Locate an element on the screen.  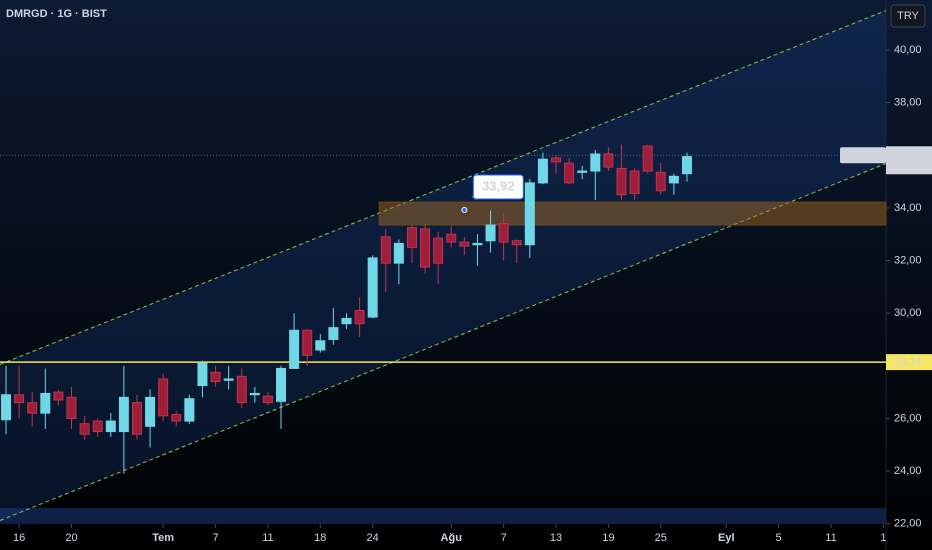
y-tick-label: 24,00 is located at coordinates (908, 471).